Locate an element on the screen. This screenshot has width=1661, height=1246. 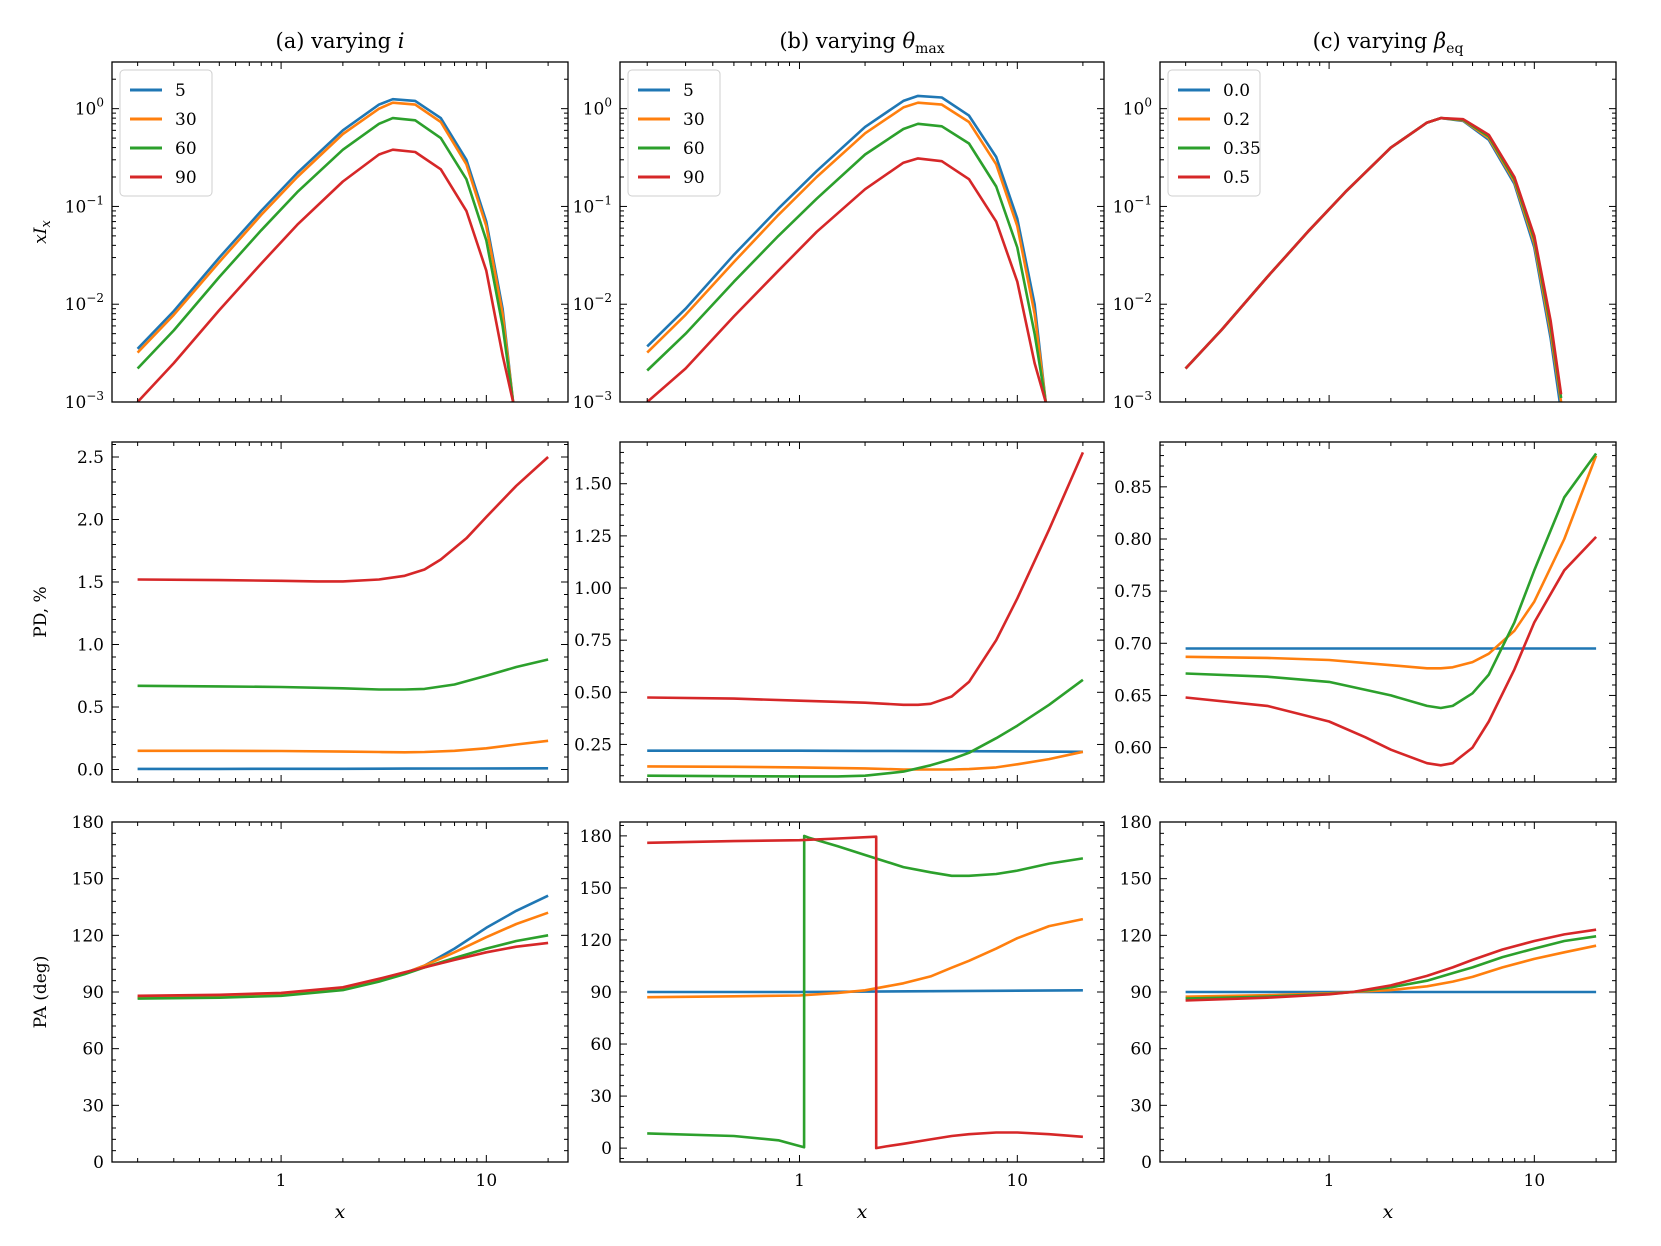
series-line-0.35 is located at coordinates (1391, 581).